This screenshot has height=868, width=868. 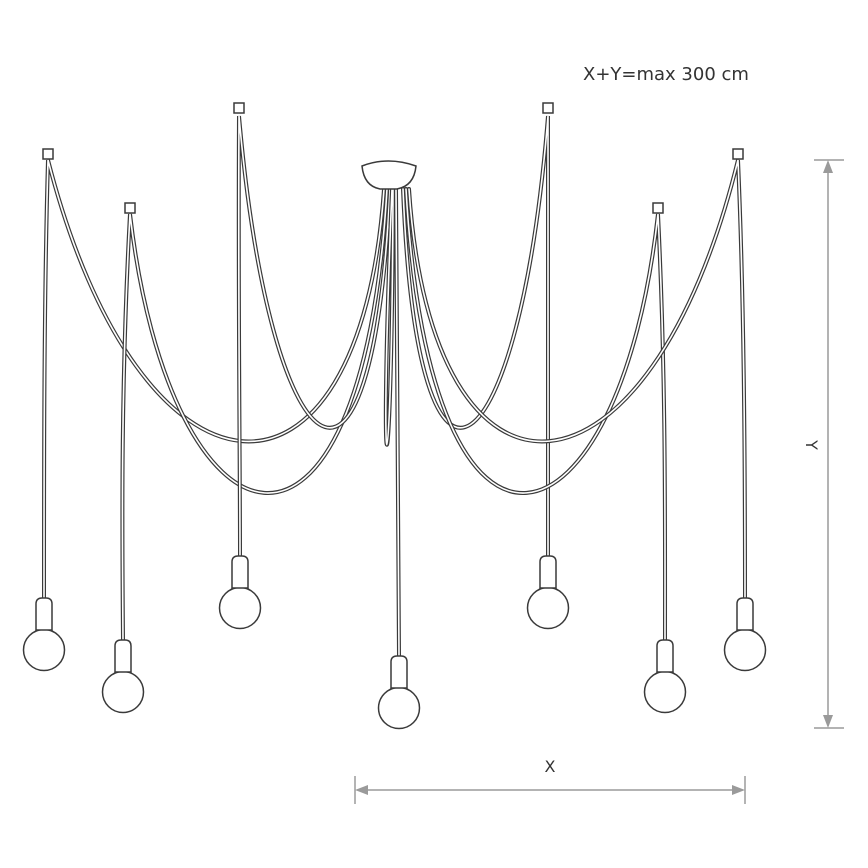 What do you see at coordinates (811, 444) in the screenshot?
I see `y-label: Y` at bounding box center [811, 444].